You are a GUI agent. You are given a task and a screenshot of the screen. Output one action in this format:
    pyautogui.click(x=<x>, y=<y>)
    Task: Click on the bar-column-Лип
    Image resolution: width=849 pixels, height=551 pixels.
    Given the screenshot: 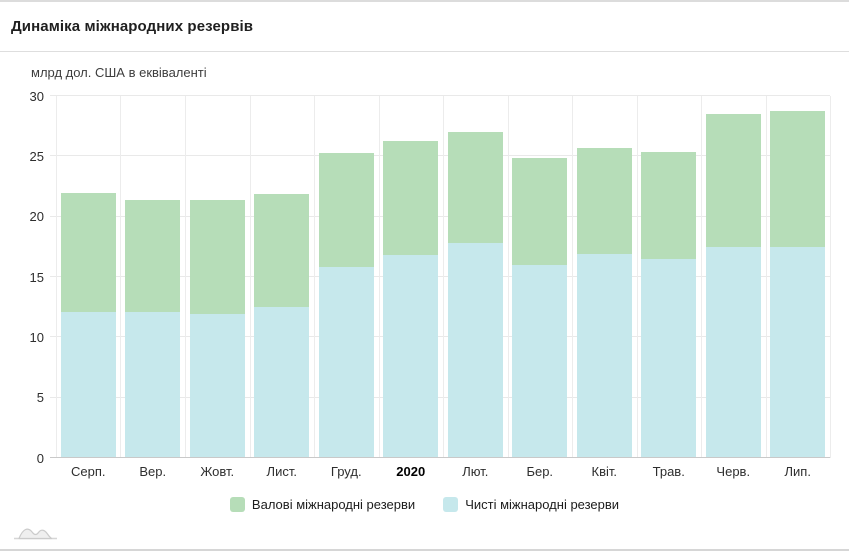 What is the action you would take?
    pyautogui.click(x=798, y=277)
    